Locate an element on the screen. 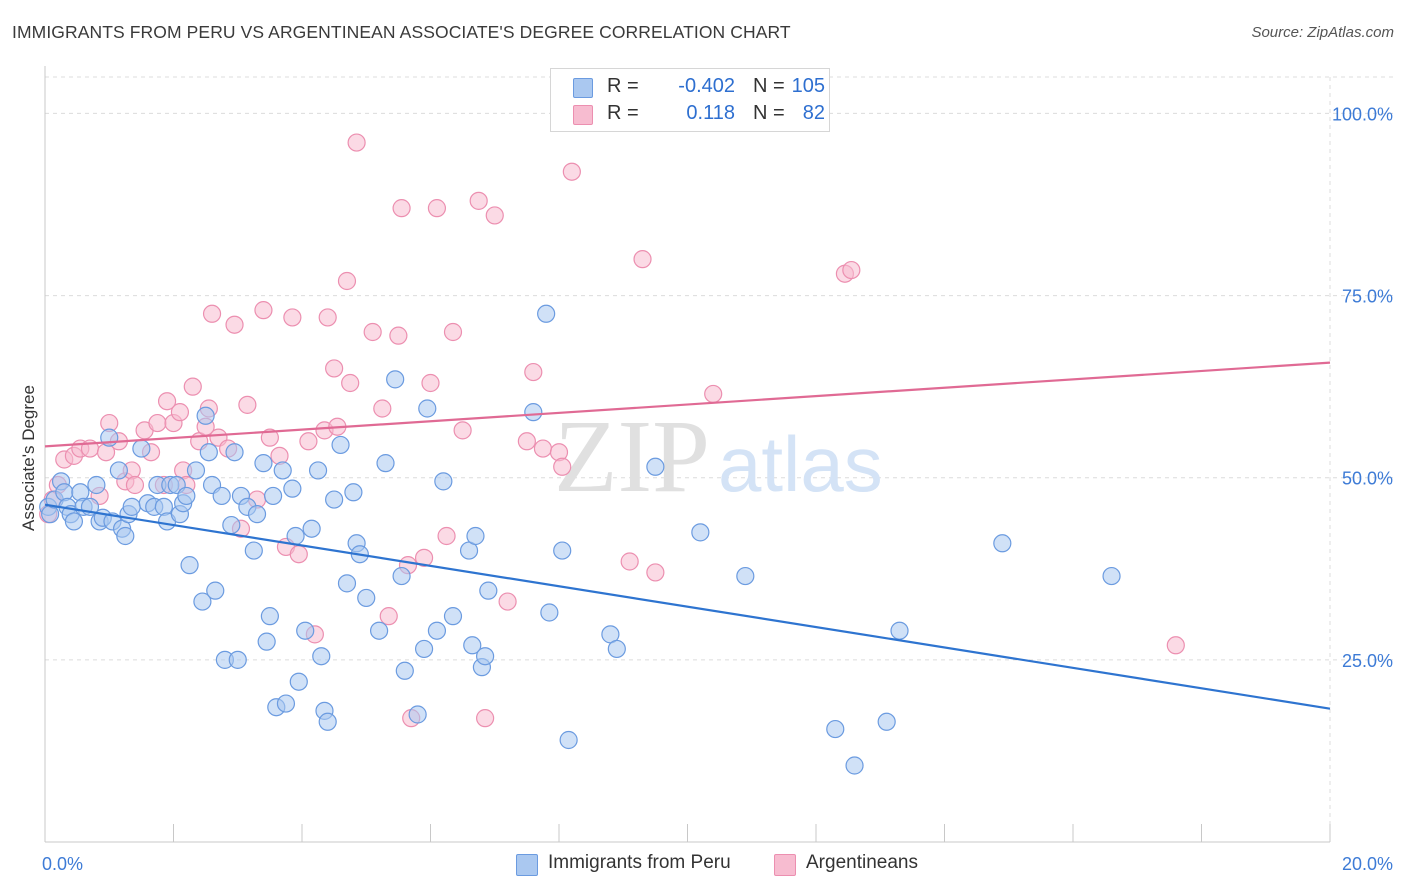  watermark: ZIP atlas is located at coordinates (718, 456).